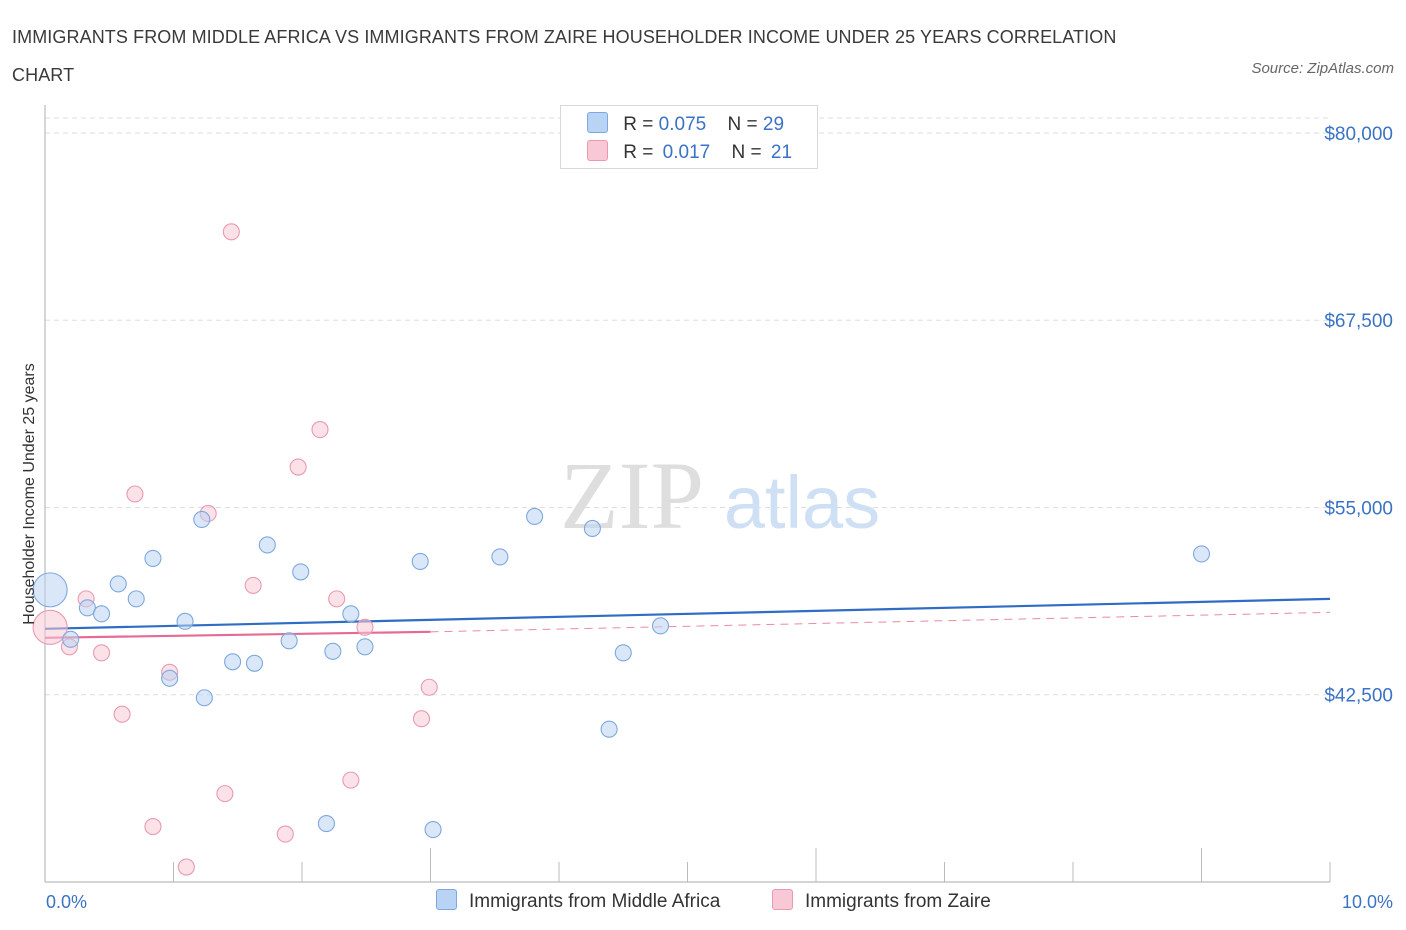  I want to click on series-label: Immigrants from Zaire, so click(898, 901).